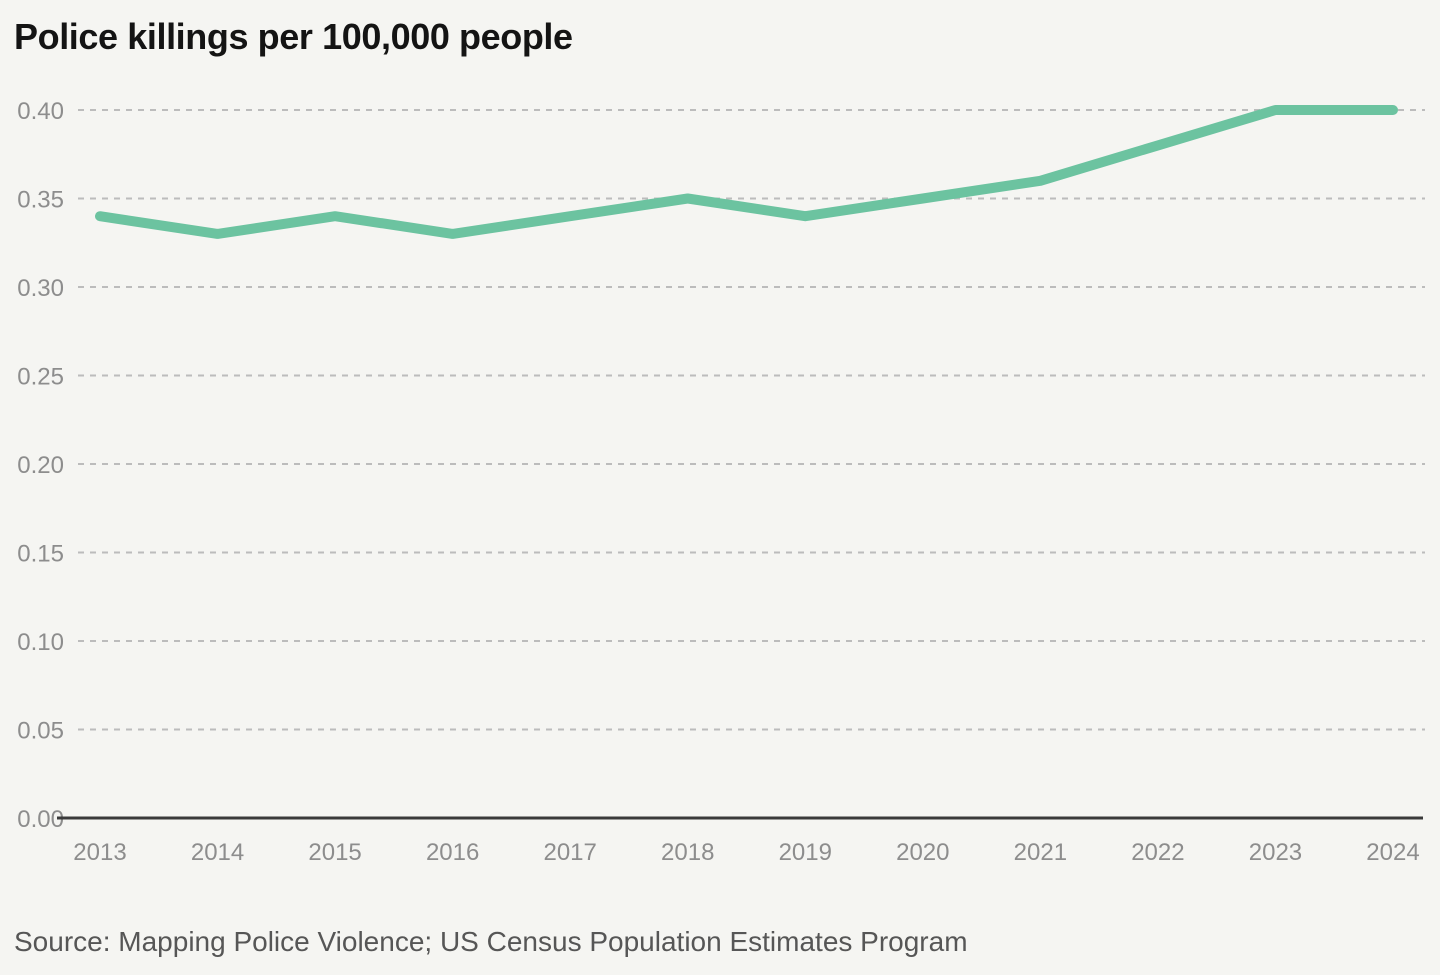 This screenshot has height=975, width=1440. Describe the element at coordinates (217, 852) in the screenshot. I see `x-axis-tick-label: 2014` at that location.